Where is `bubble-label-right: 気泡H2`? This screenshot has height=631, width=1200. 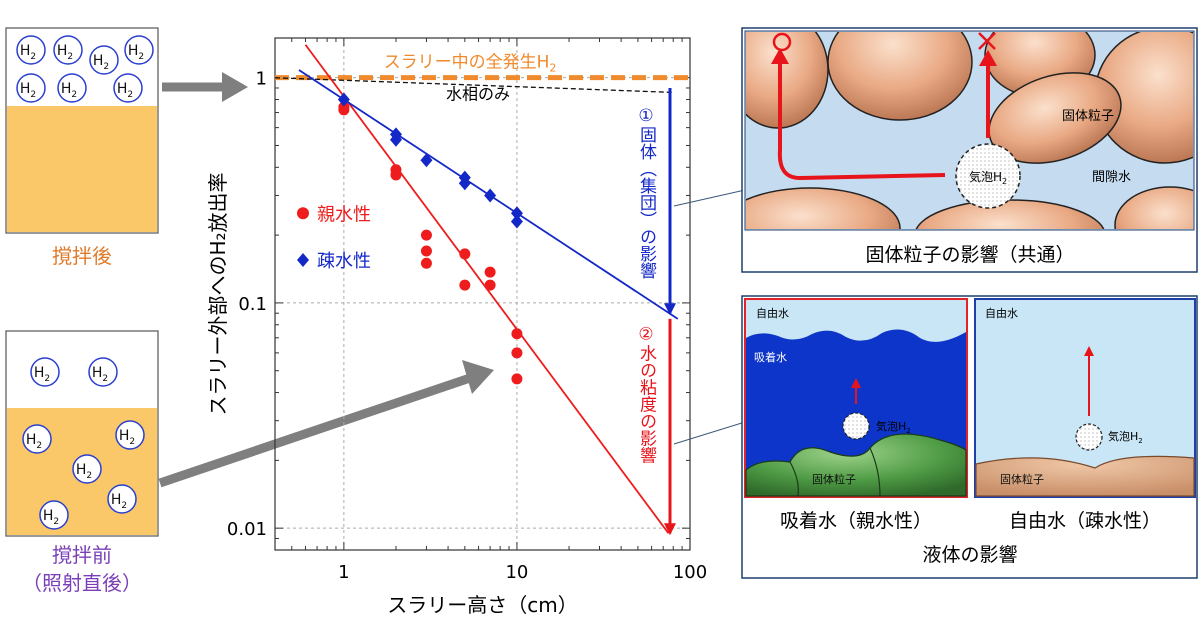 bubble-label-right: 気泡H2 is located at coordinates (1125, 437).